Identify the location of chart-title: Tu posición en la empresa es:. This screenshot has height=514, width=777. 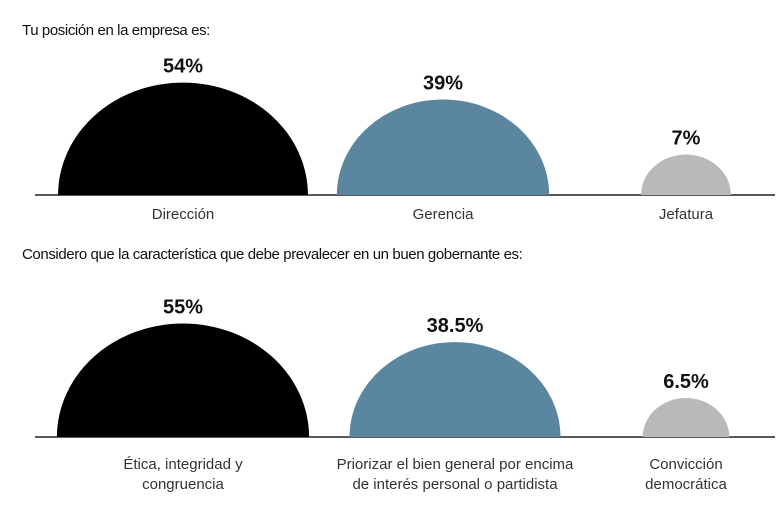
(116, 30).